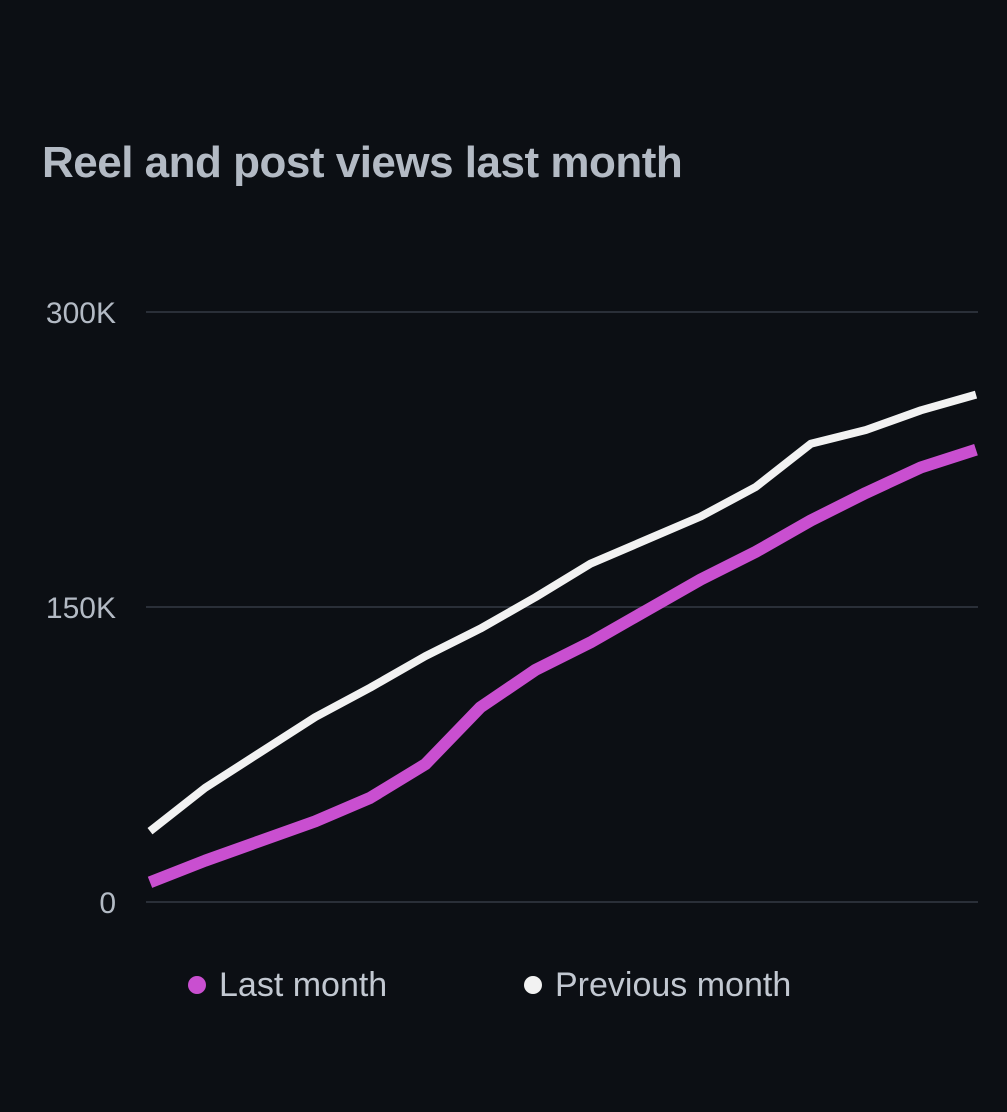  I want to click on y-axis-ticks: 0 150K 300K, so click(81, 608).